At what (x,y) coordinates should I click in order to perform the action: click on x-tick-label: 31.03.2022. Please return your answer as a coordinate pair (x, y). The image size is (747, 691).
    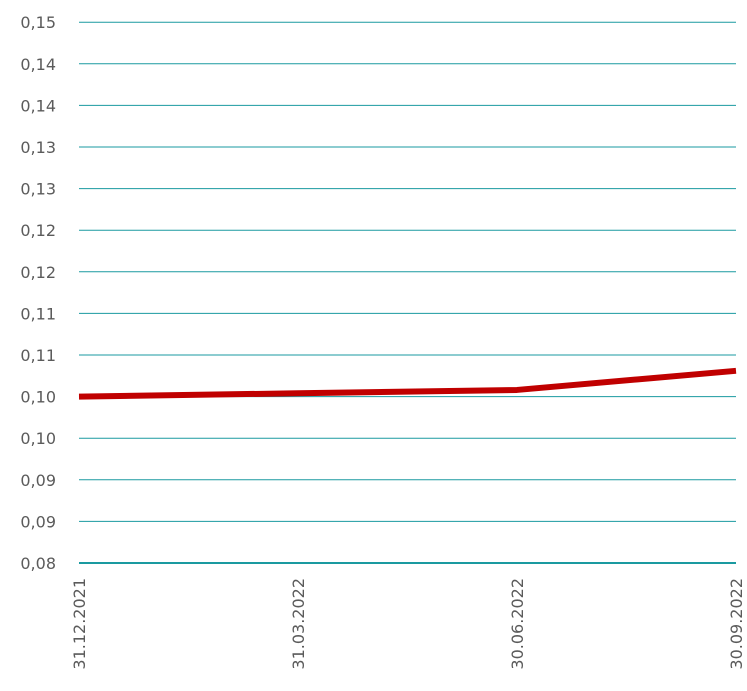
    Looking at the image, I should click on (298, 624).